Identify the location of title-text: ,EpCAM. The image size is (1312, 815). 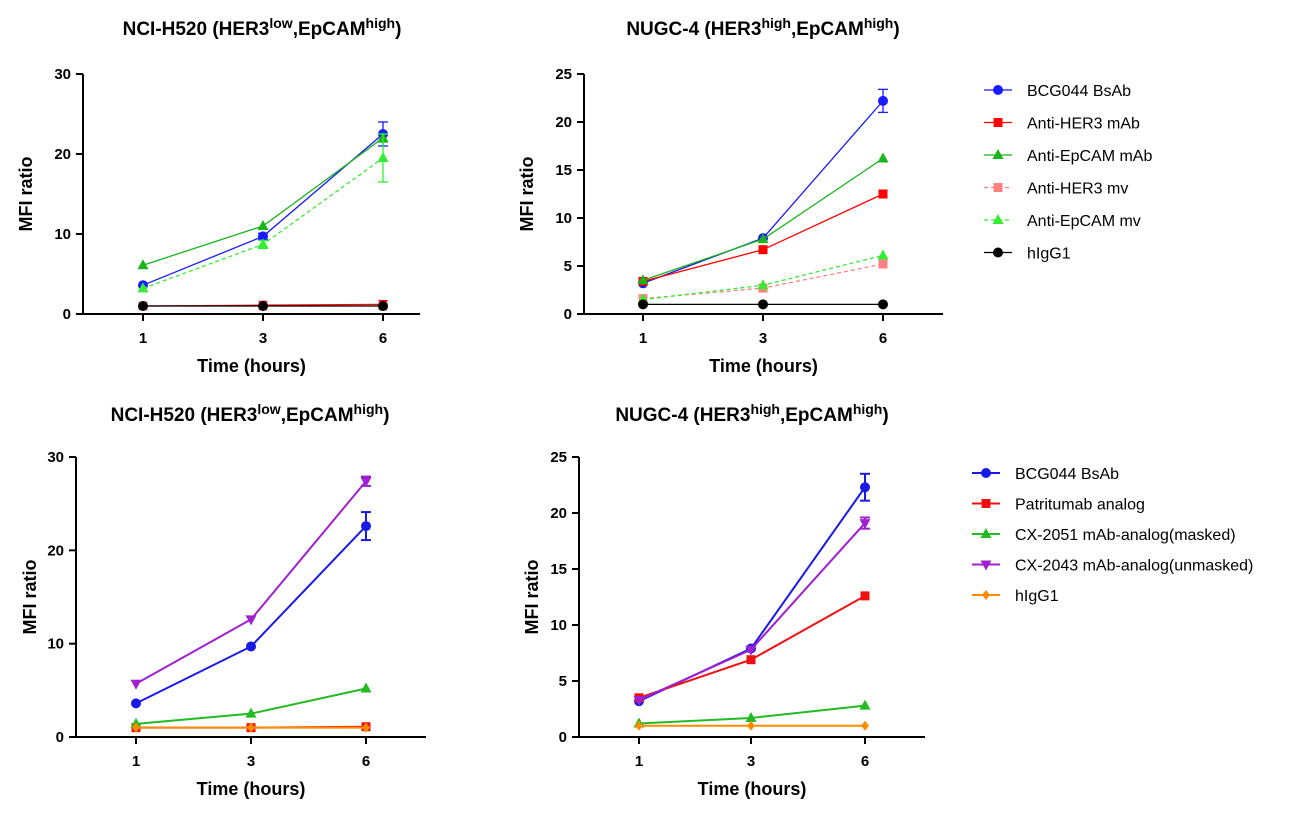
(329, 29).